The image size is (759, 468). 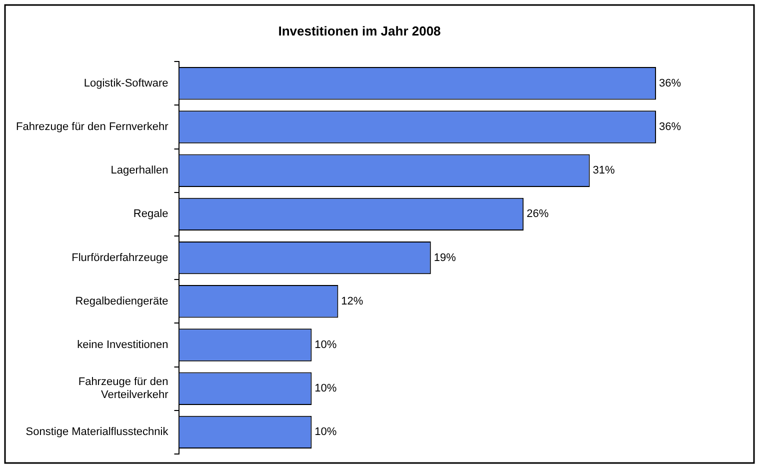 I want to click on data-label: 31%, so click(x=604, y=170).